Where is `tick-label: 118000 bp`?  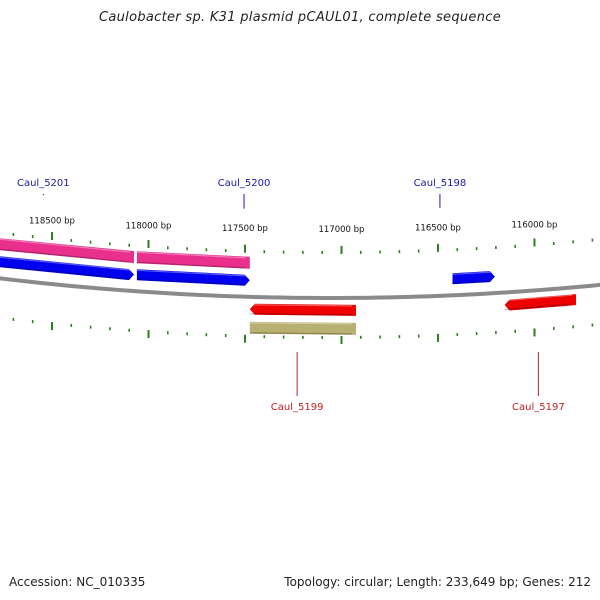
tick-label: 118000 bp is located at coordinates (149, 226).